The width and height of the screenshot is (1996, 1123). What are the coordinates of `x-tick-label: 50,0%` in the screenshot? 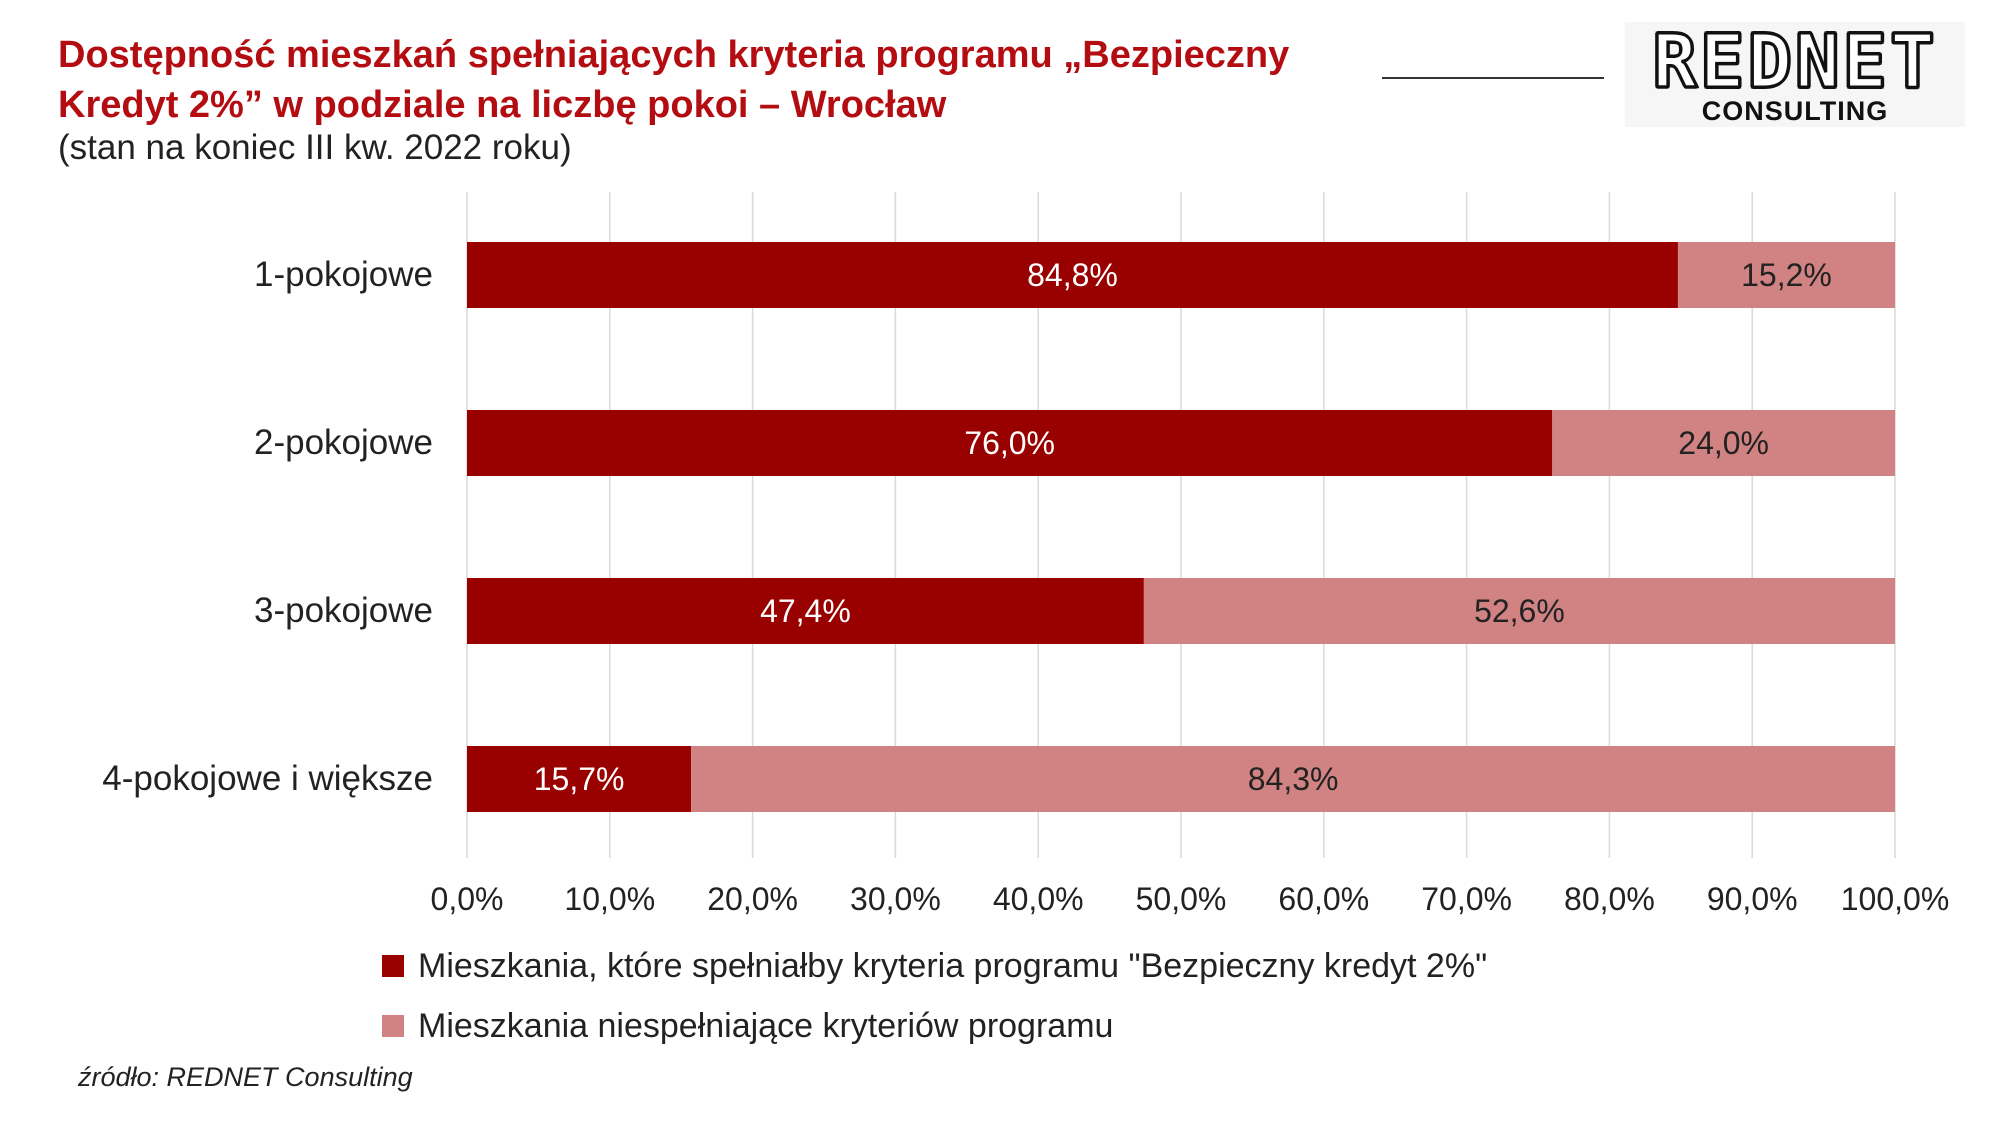 It's located at (1181, 899).